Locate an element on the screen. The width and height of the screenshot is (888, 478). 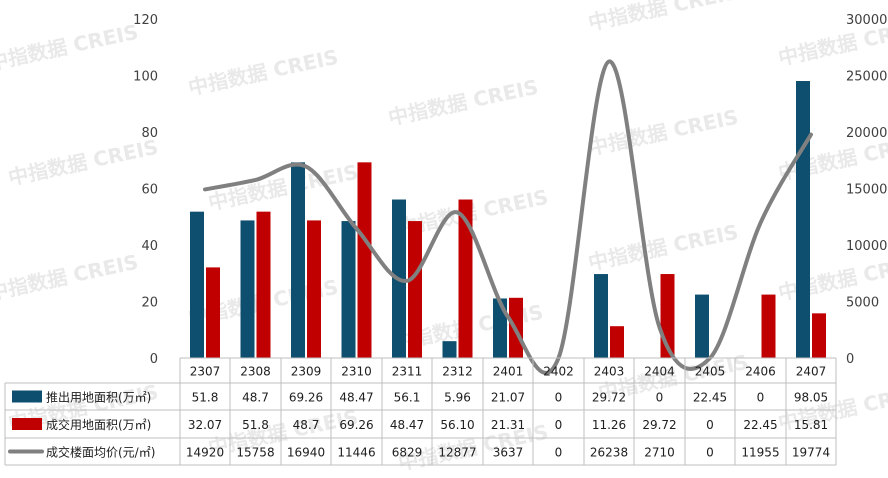
x-category-label: 2405 is located at coordinates (710, 372).